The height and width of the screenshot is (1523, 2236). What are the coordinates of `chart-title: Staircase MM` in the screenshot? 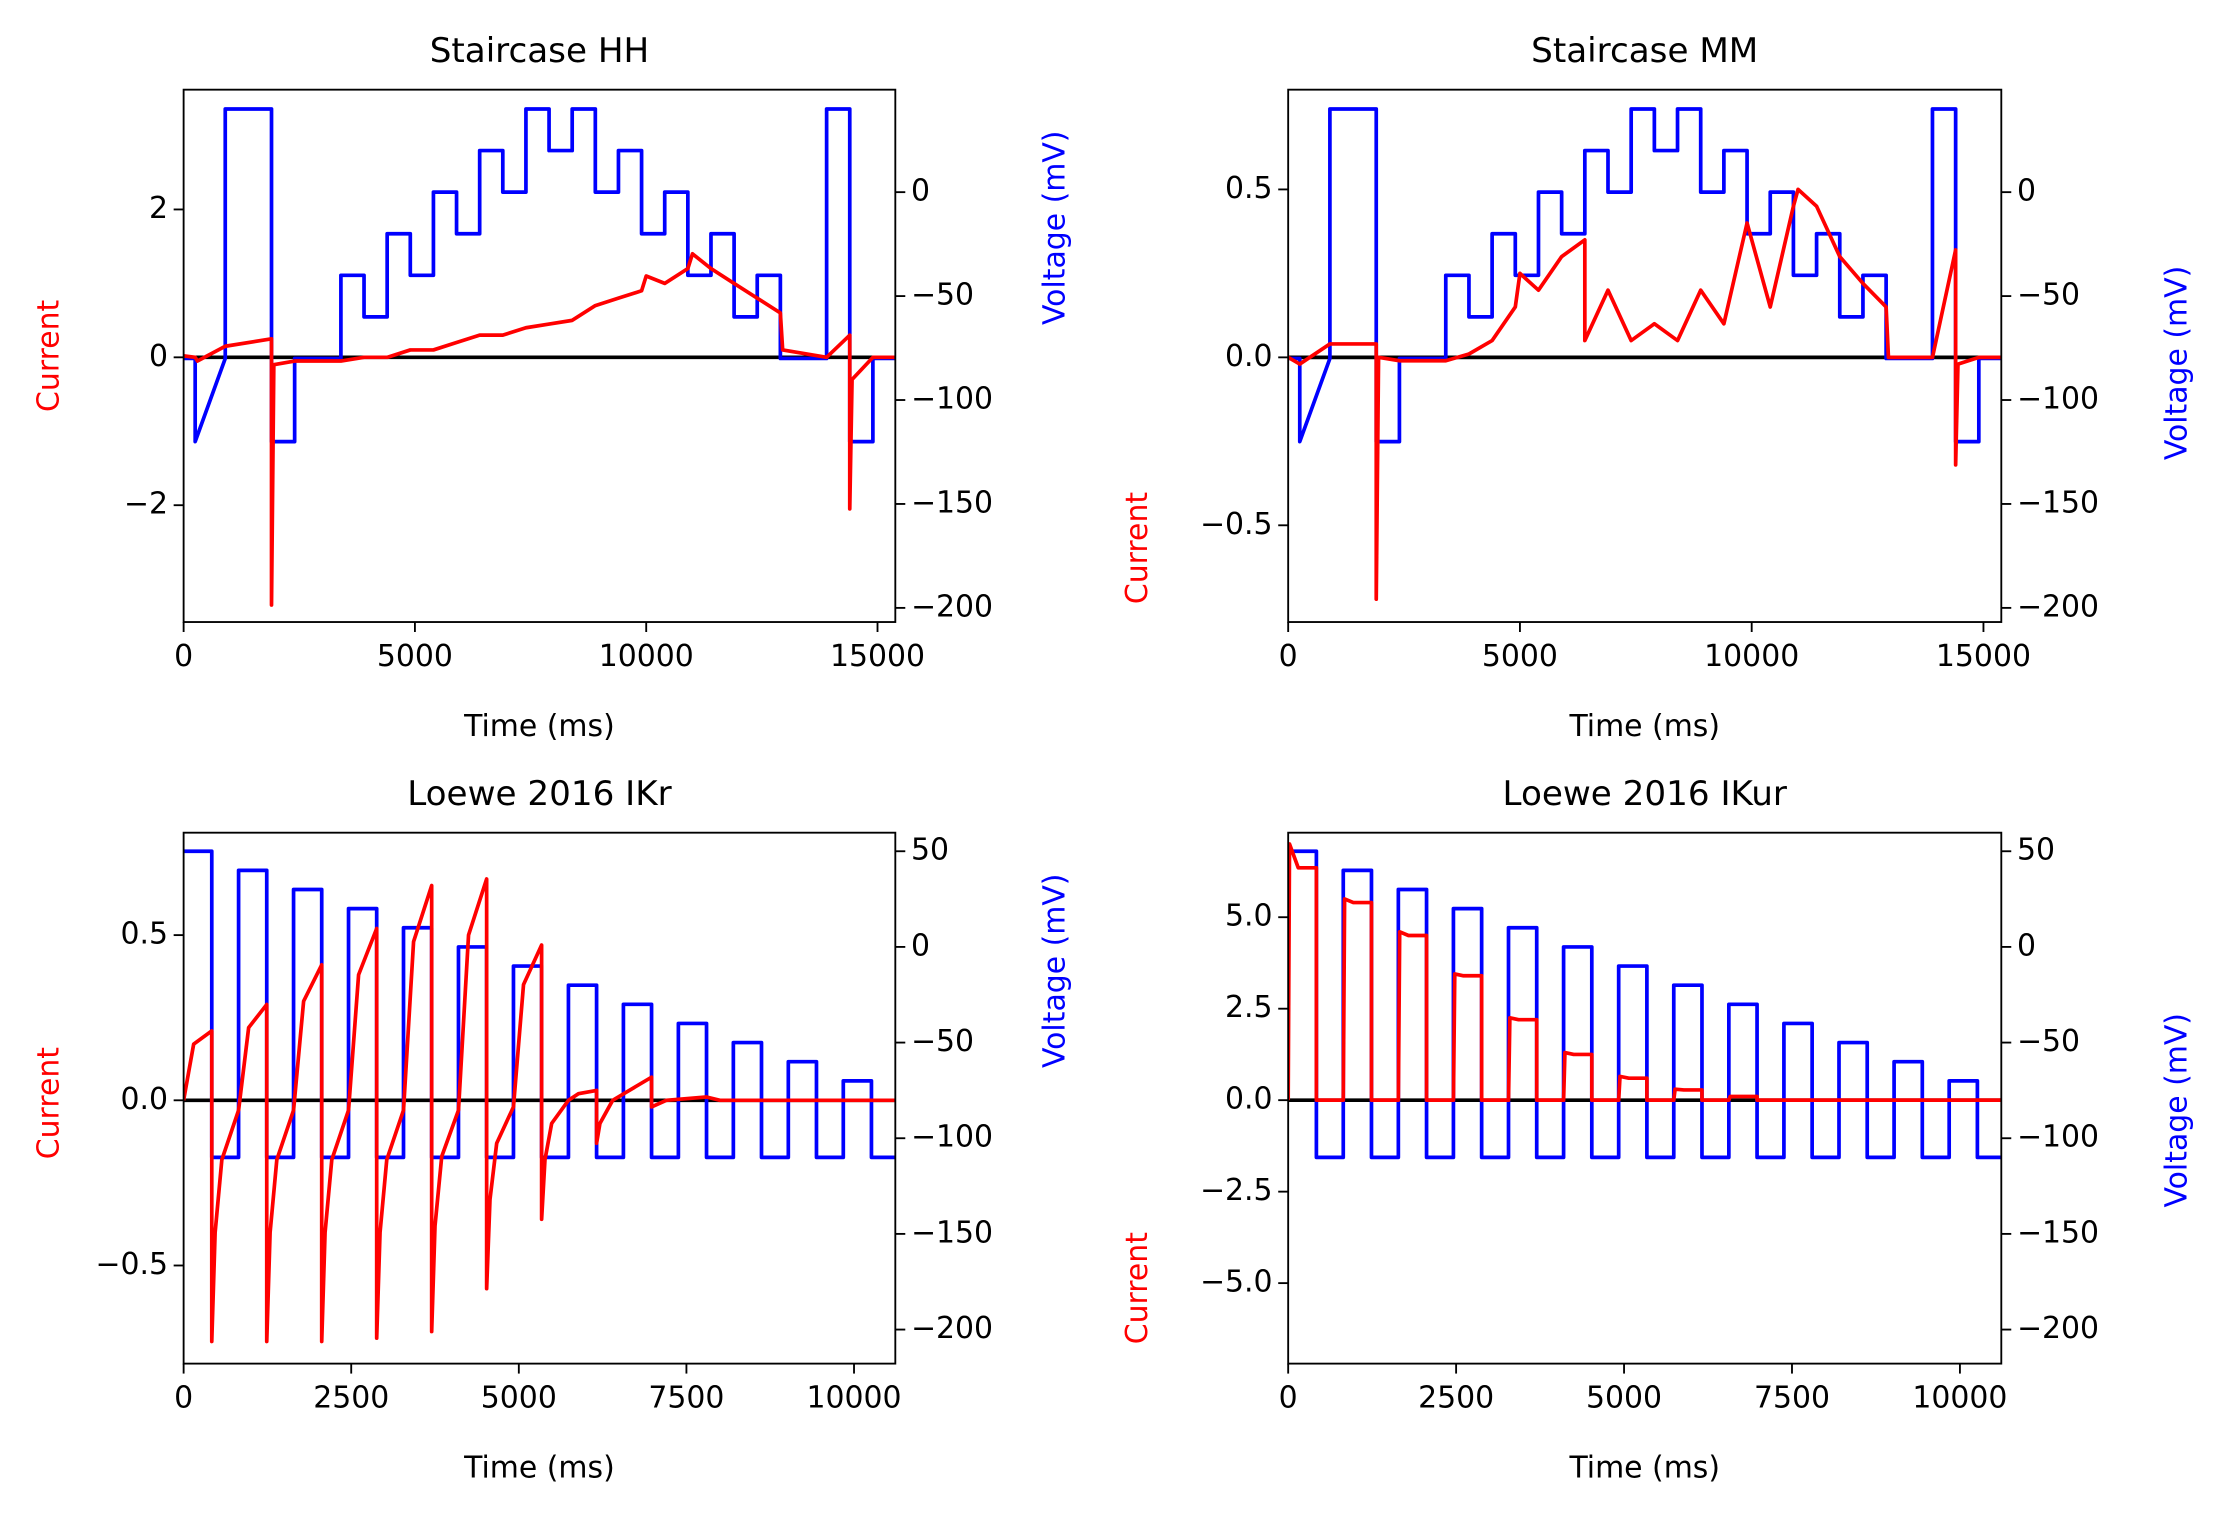 It's located at (1644, 51).